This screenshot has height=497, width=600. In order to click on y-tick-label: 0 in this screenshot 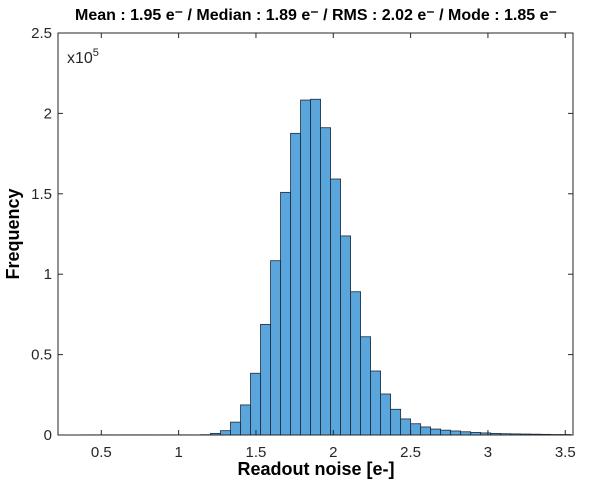, I will do `click(48, 435)`.